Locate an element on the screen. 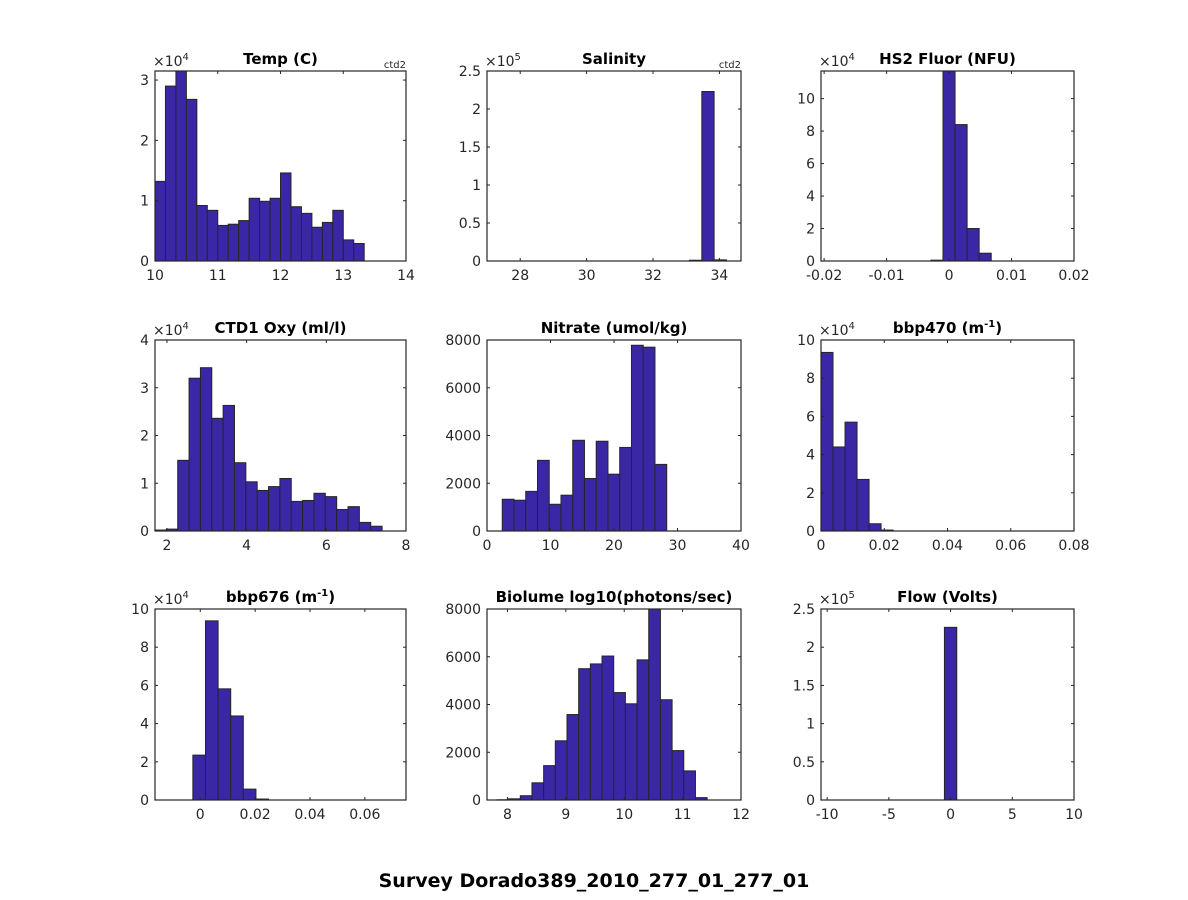 The width and height of the screenshot is (1188, 900). histogram-panel: 28 30 32 34 0 0.5 1 1.5 2 2.5×105 Salinity ctd2 is located at coordinates (600, 167).